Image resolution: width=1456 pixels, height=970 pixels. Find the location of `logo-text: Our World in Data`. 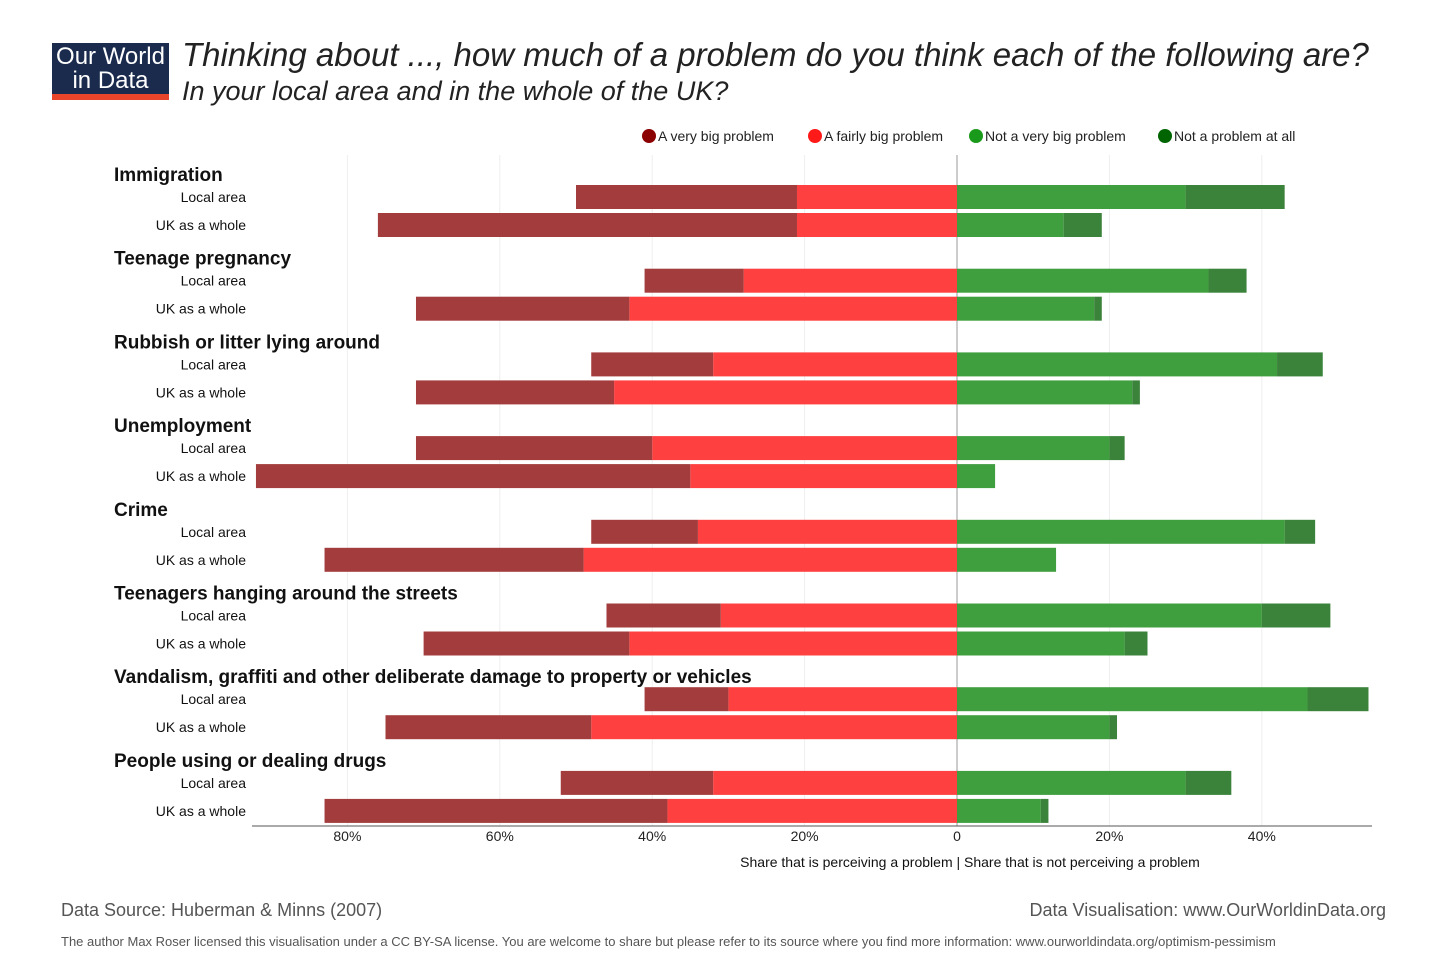

logo-text: Our World in Data is located at coordinates (110, 68).